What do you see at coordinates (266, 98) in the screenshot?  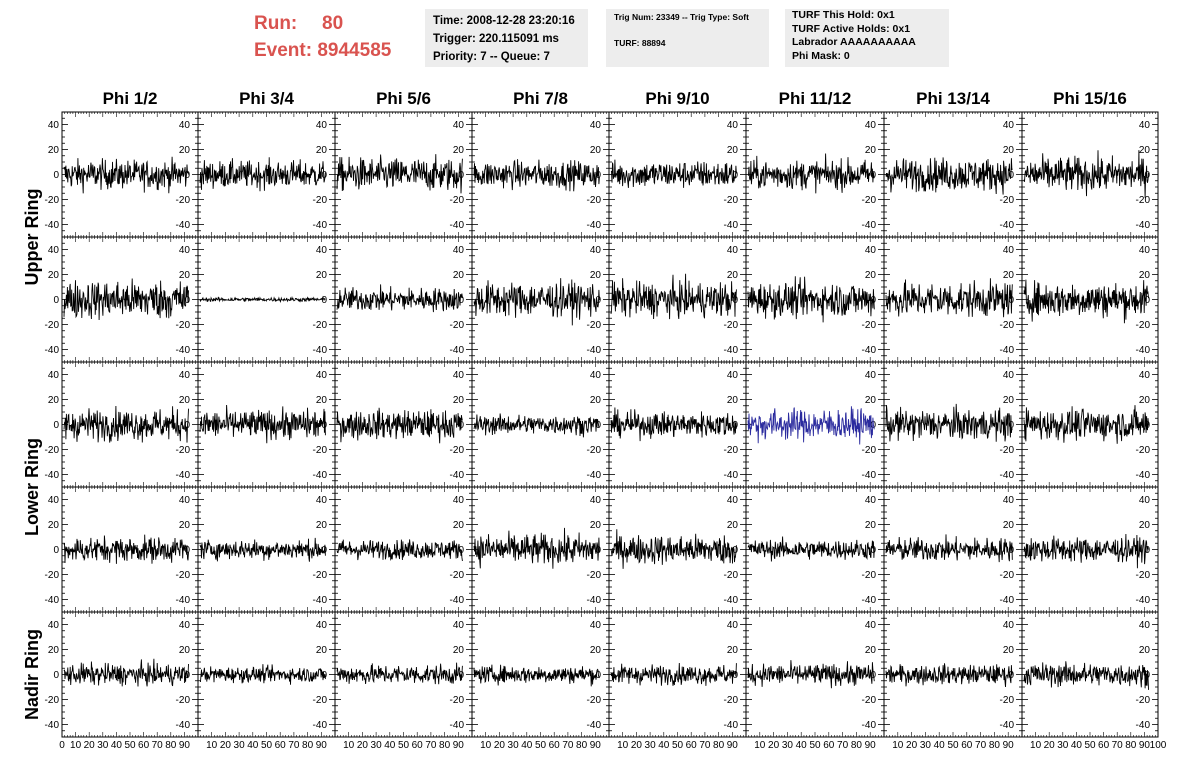 I see `column-header-2: Phi 3/4` at bounding box center [266, 98].